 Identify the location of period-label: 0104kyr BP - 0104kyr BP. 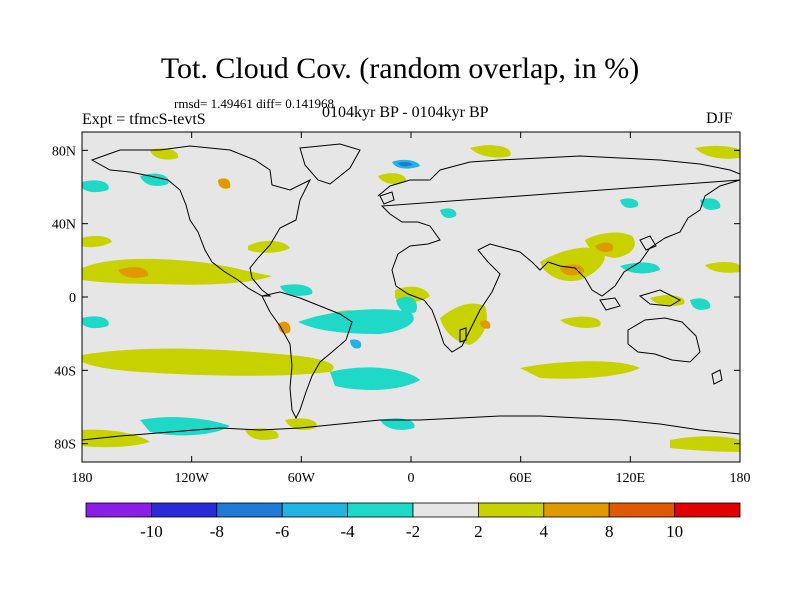
(405, 112).